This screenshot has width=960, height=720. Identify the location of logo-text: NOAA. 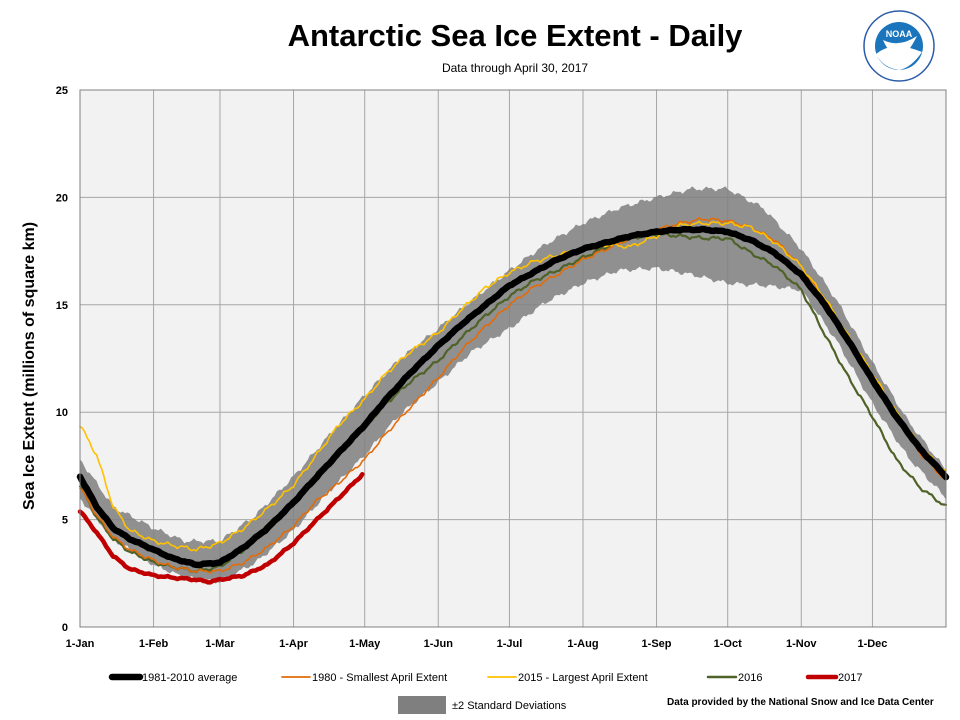
(899, 34).